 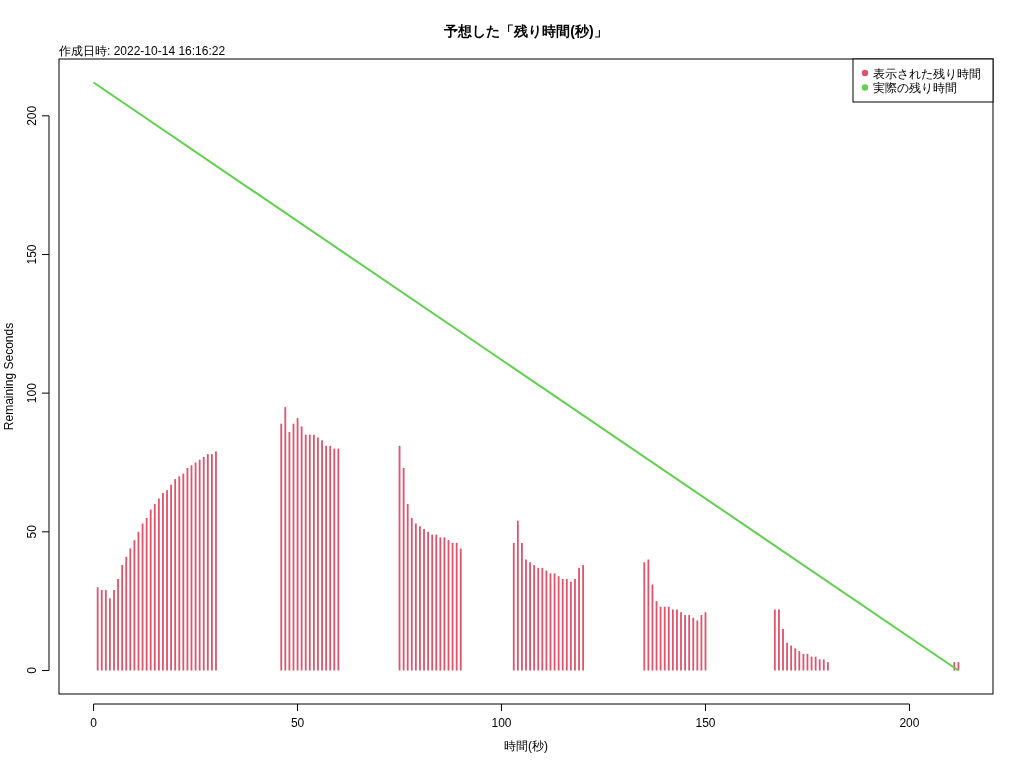 What do you see at coordinates (526, 746) in the screenshot?
I see `x-axis-title: 時間(秒)` at bounding box center [526, 746].